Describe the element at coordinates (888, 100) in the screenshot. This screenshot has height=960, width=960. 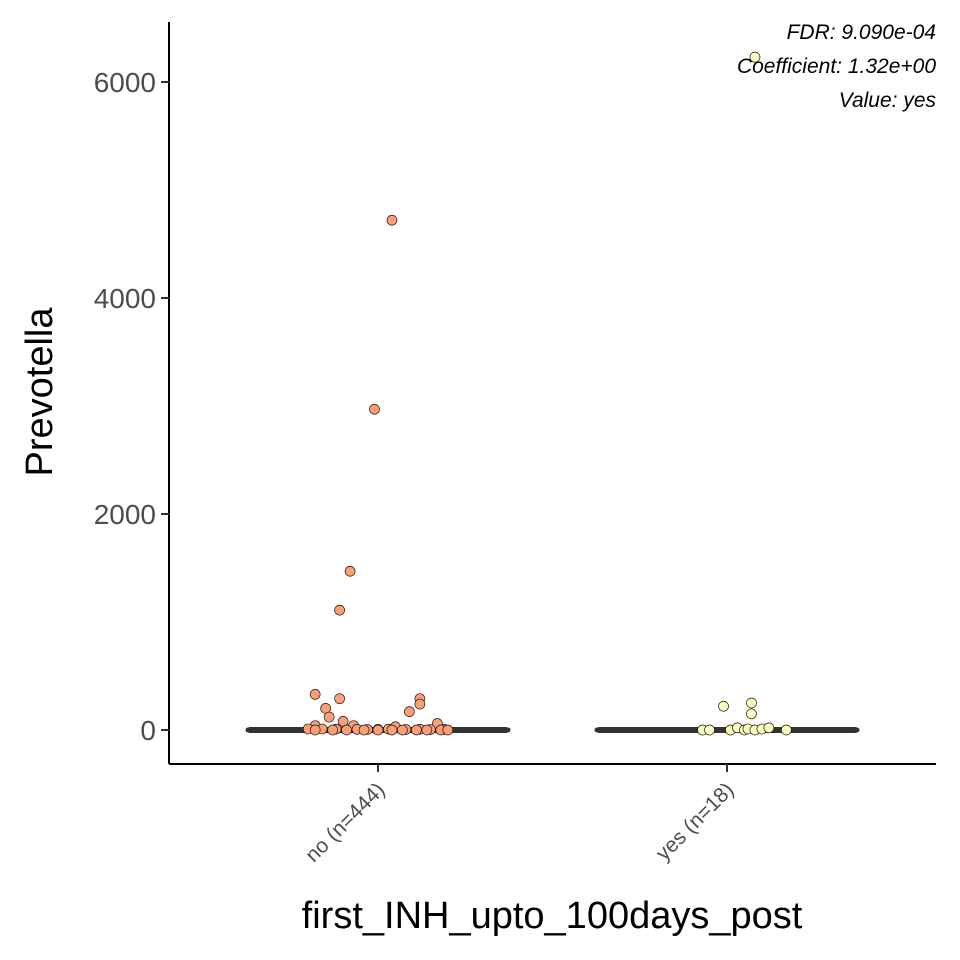
I see `annotation-text: Value: yes` at that location.